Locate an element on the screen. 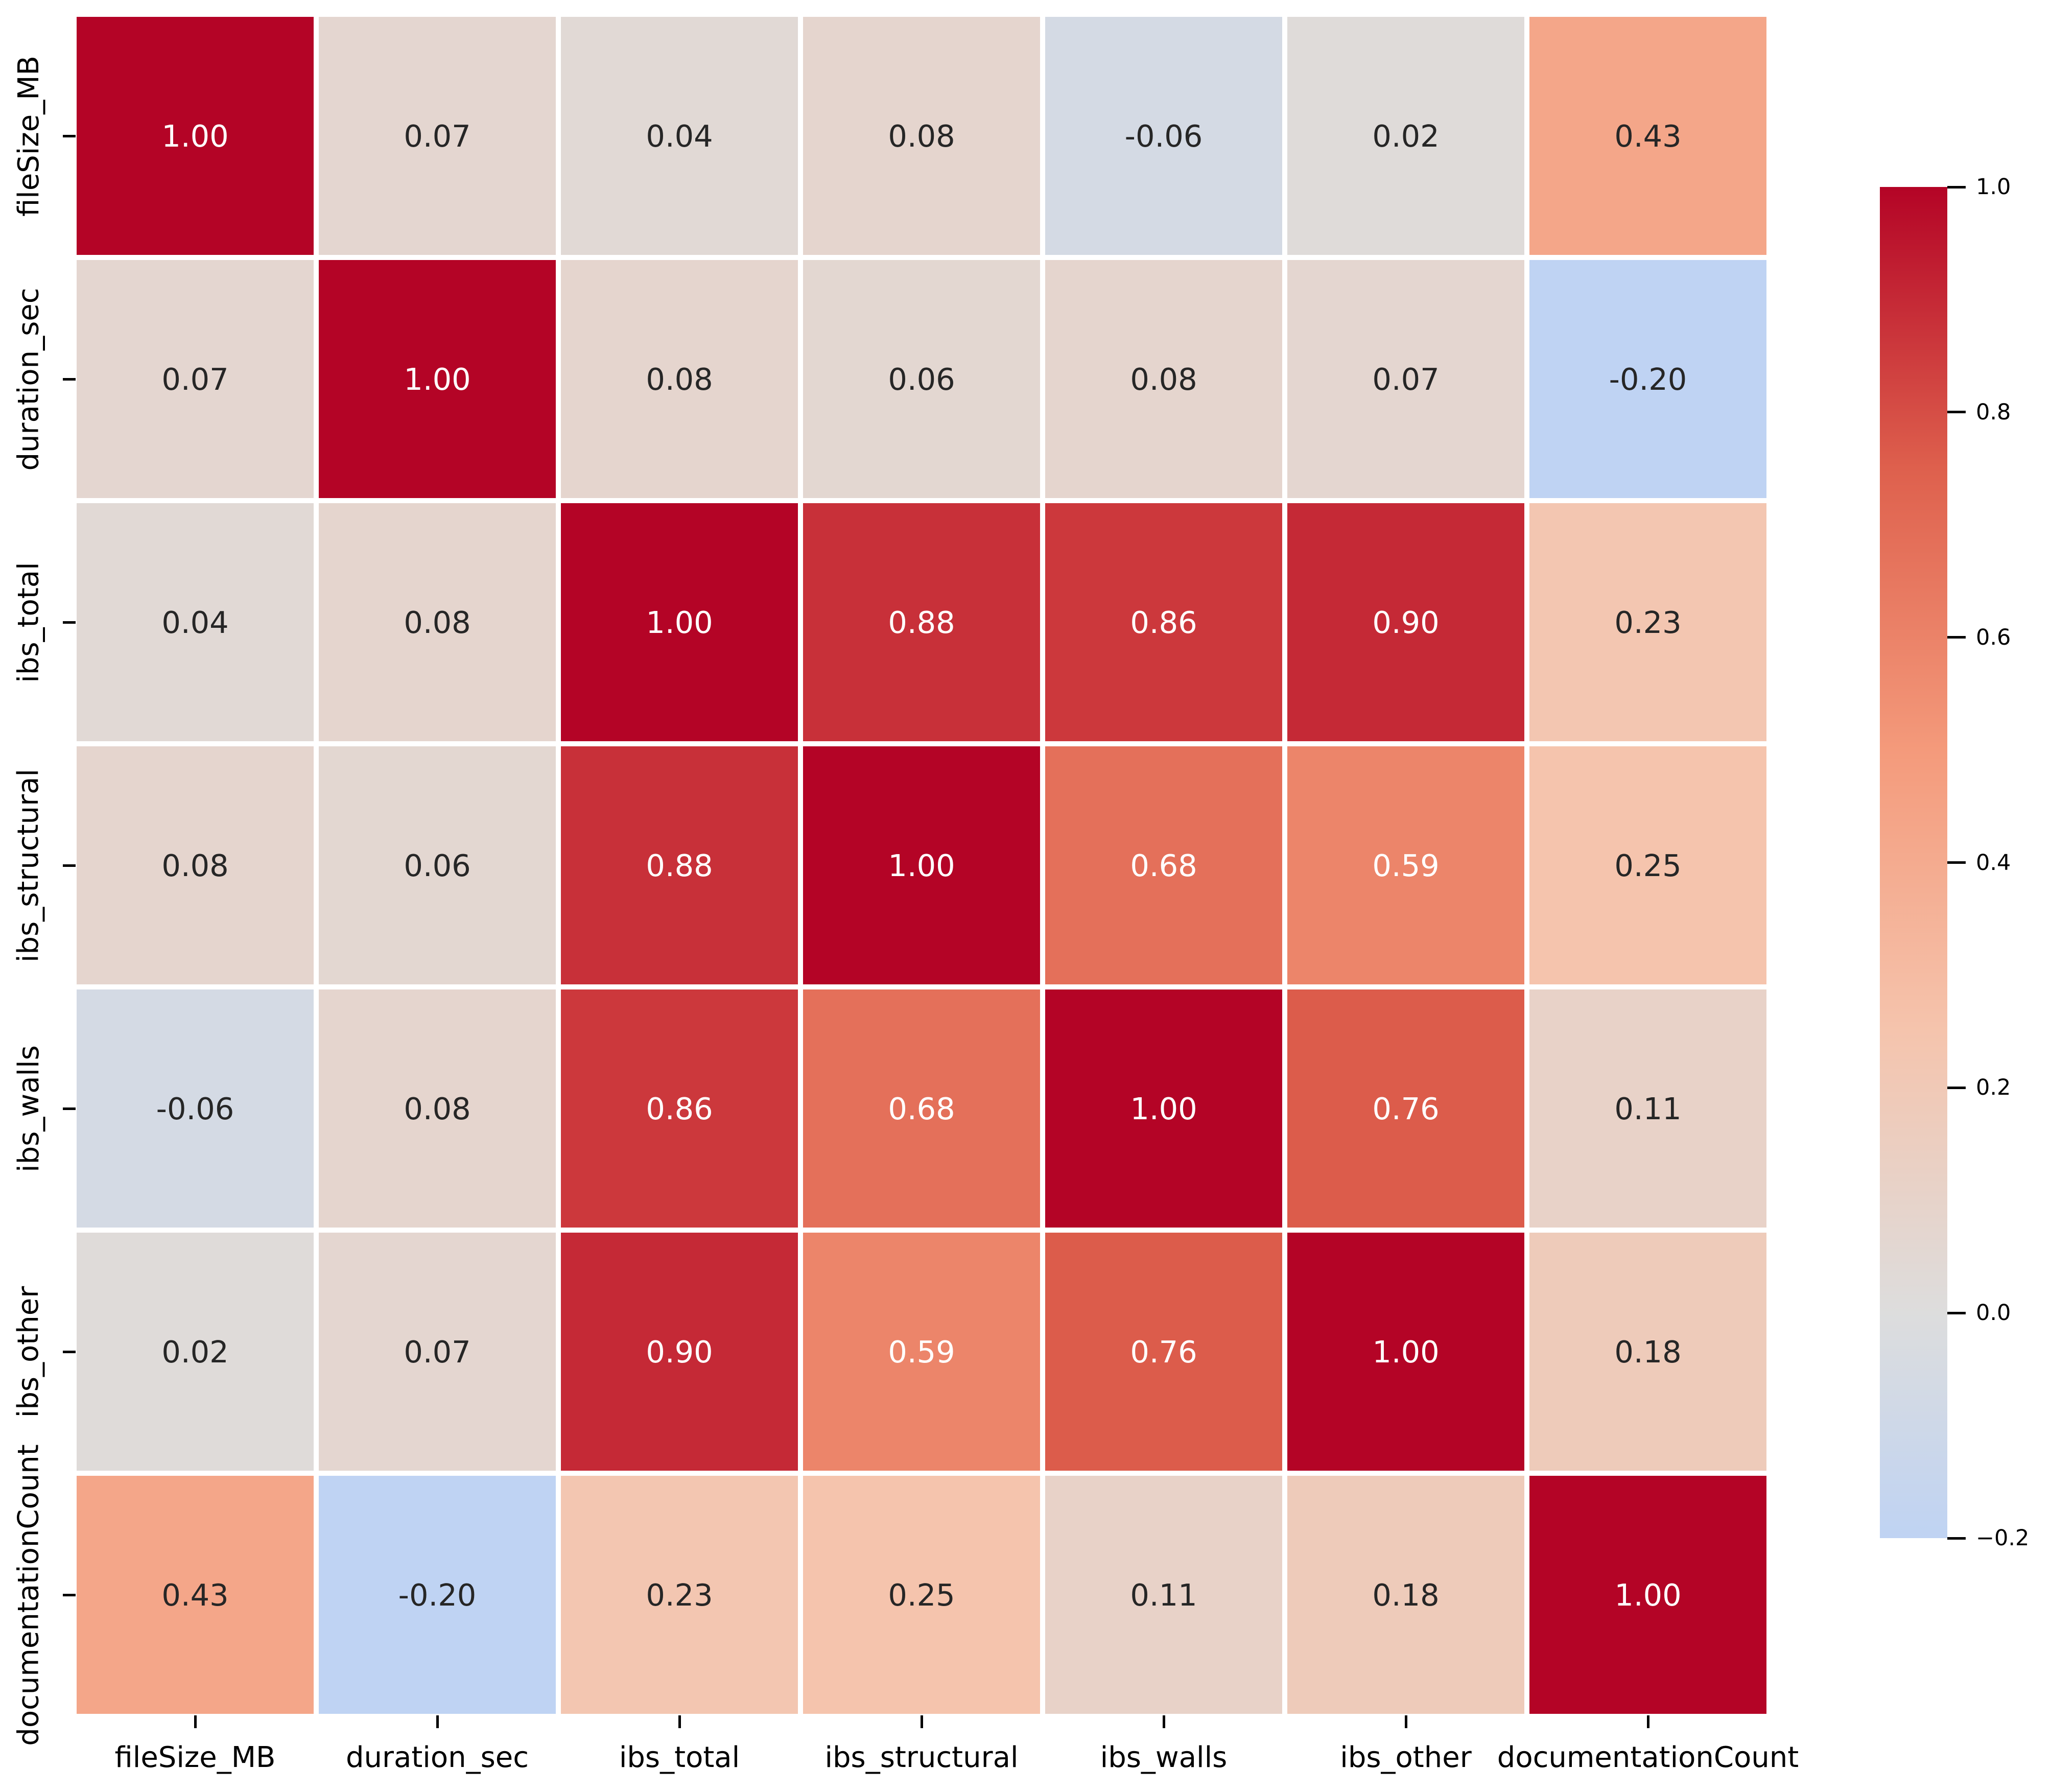 This screenshot has width=2051, height=1792. y-axis-label-text: fileSize_MB is located at coordinates (28, 136).